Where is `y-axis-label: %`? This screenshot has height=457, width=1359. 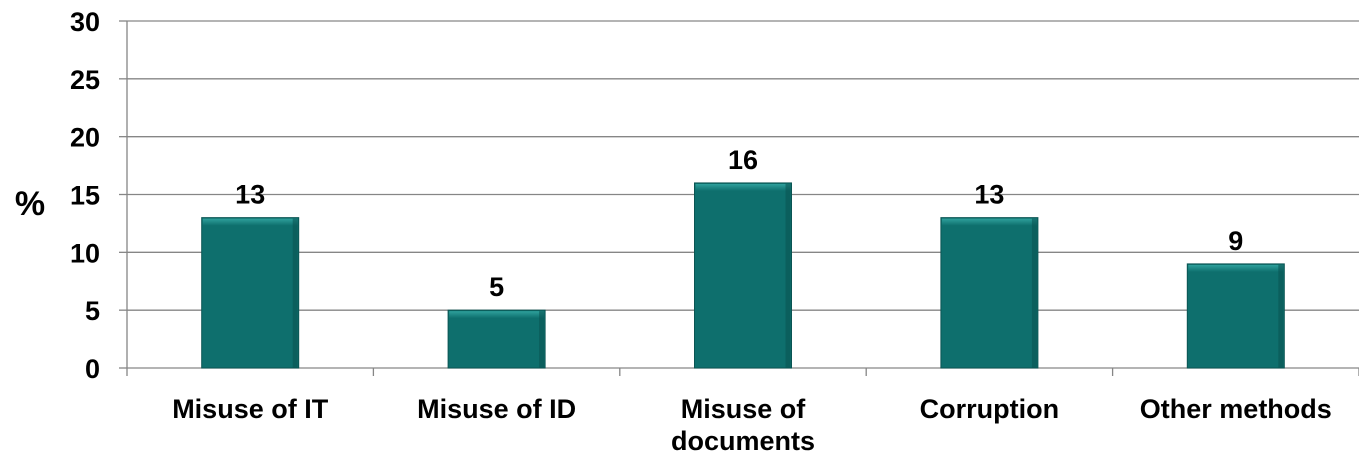
y-axis-label: % is located at coordinates (30, 204).